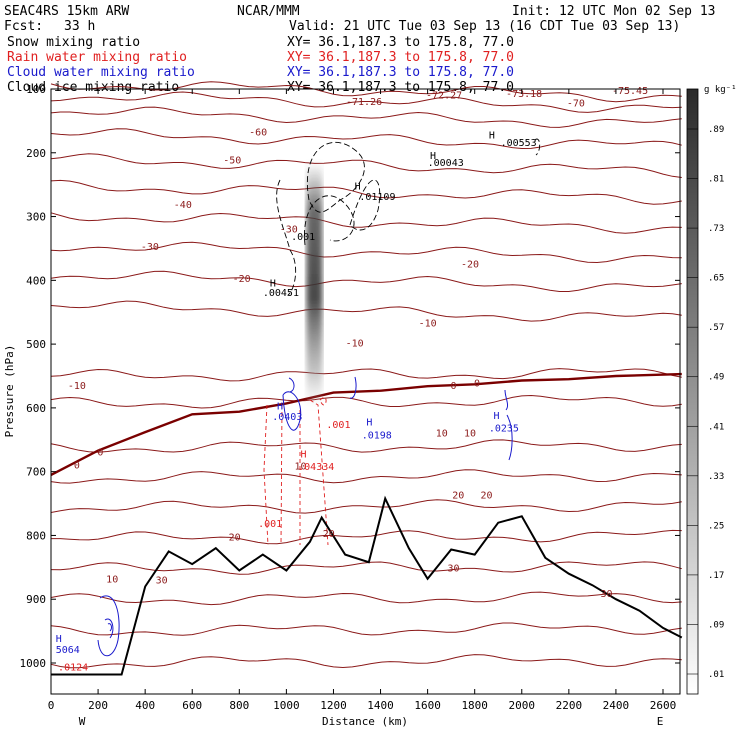 The height and width of the screenshot is (740, 740). Describe the element at coordinates (716, 328) in the screenshot. I see `colorbar-label: .57` at that location.